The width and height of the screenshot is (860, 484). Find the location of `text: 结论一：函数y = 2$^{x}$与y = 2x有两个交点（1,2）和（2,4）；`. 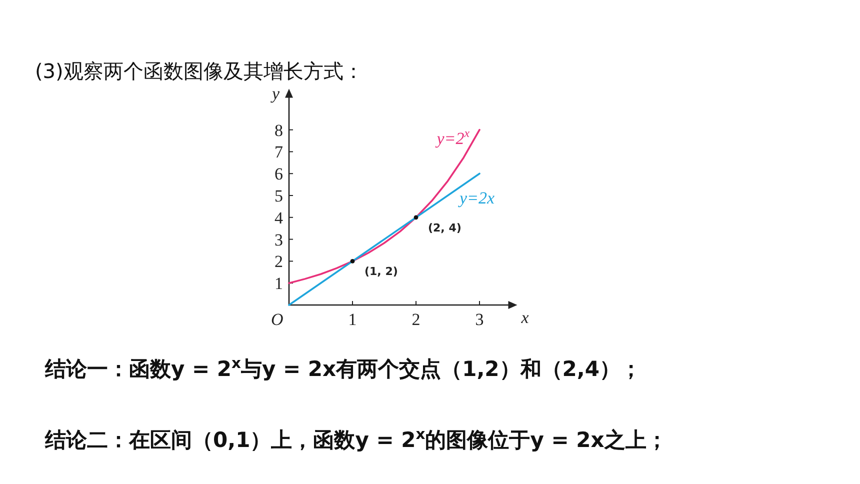

text: 结论一：函数y = 2$^{x}$与y = 2x有两个交点（1,2）和（2,4）； is located at coordinates (343, 367).